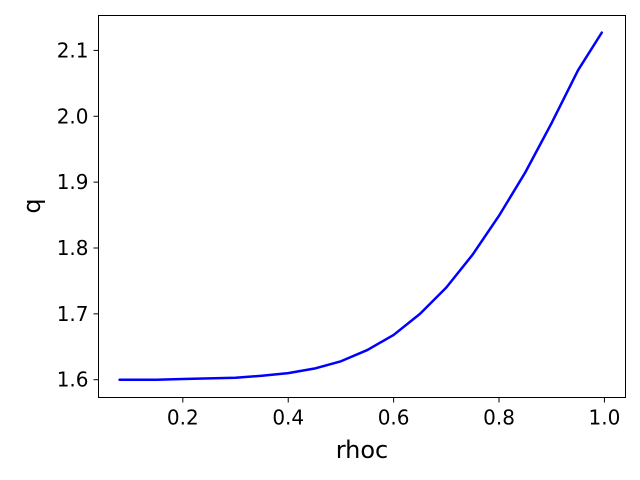 Image resolution: width=640 pixels, height=480 pixels. Describe the element at coordinates (73, 182) in the screenshot. I see `y-tick-label: 1.9` at that location.